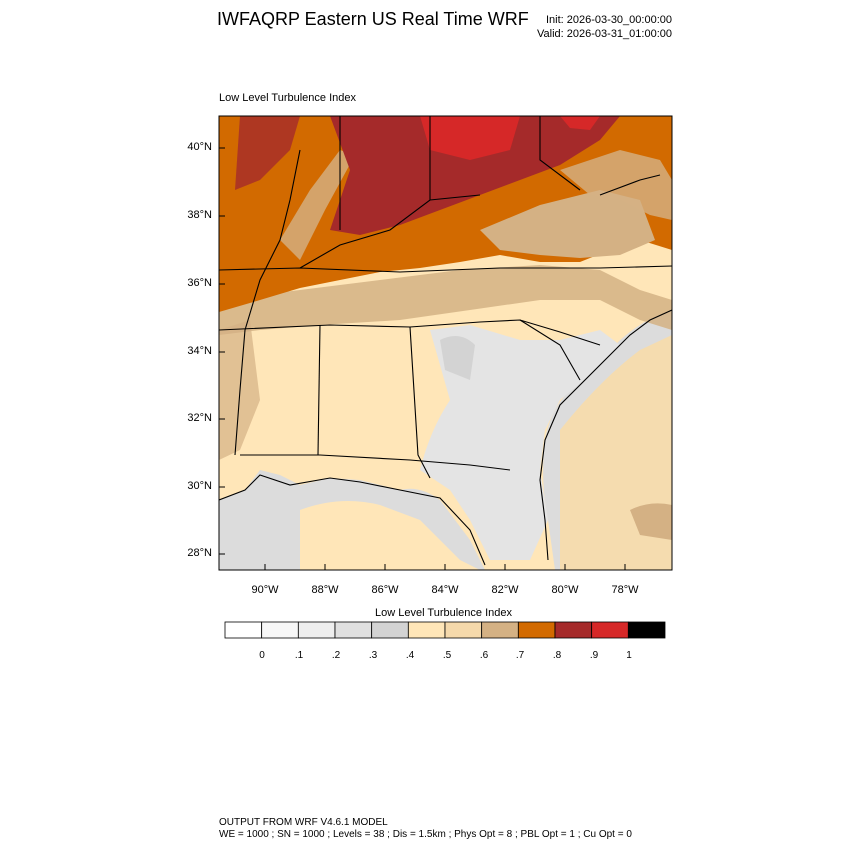 The width and height of the screenshot is (850, 850). Describe the element at coordinates (199, 553) in the screenshot. I see `lat-label-28n: 28°N` at that location.